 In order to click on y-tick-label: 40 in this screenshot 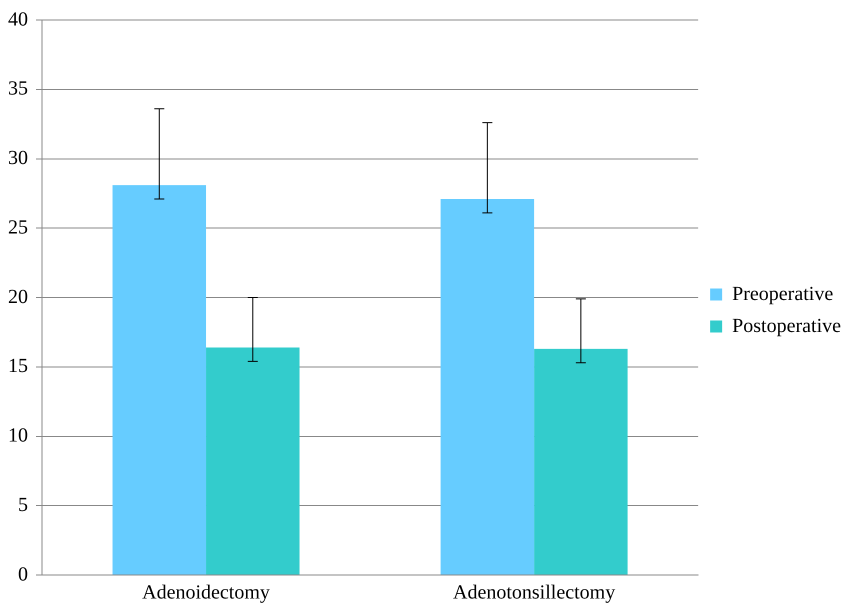, I will do `click(18, 19)`.